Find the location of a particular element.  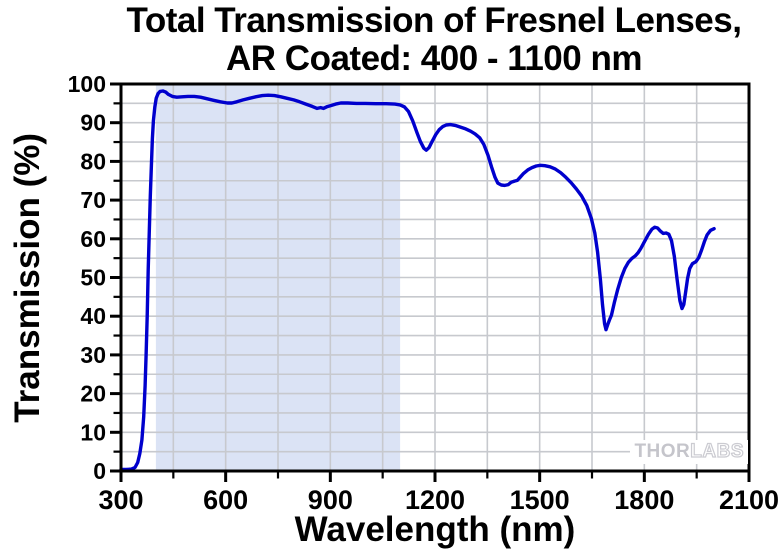

chart-title-line2: AR Coated: 400 - 1100 nm is located at coordinates (434, 58).